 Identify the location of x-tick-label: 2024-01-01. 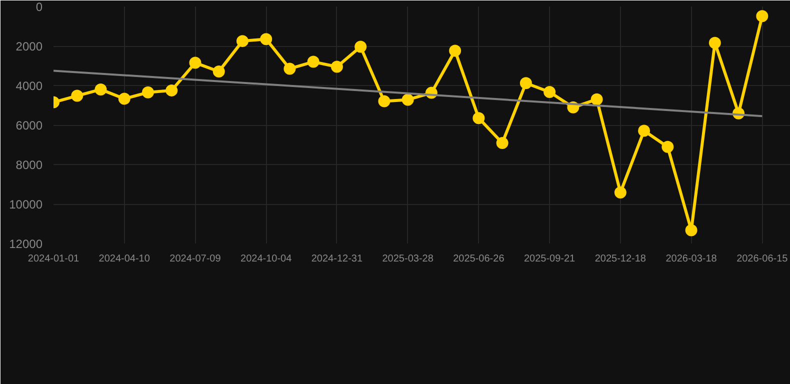
(54, 259).